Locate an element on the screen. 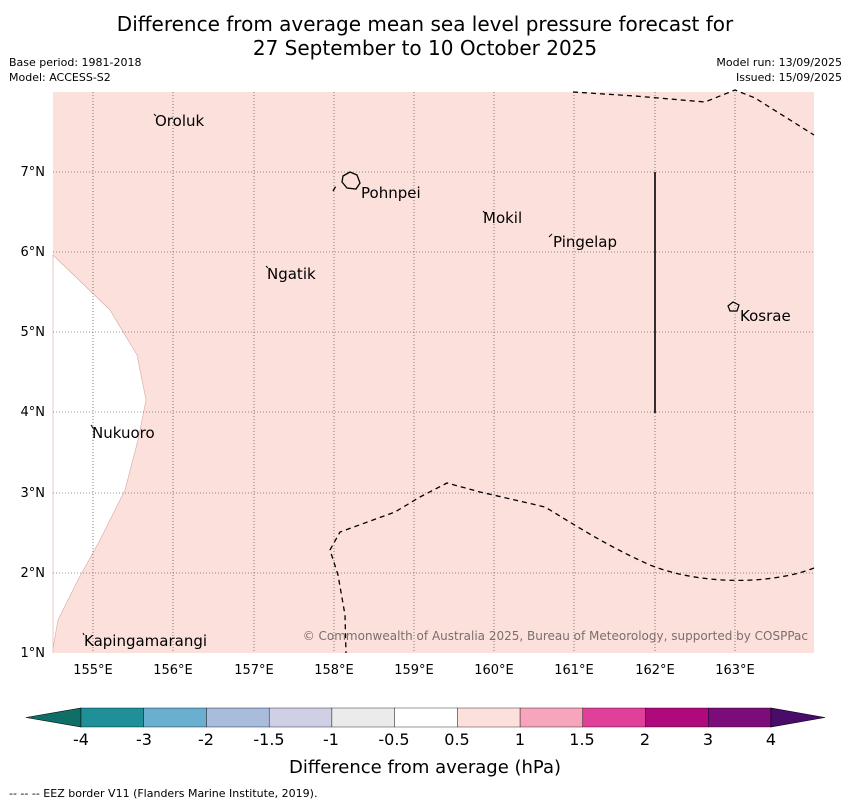 The height and width of the screenshot is (804, 850). colorbar-ticks: -4 -3 -2 -1.5 -1 -0.5 0.5 1 1.5 2 3 4 is located at coordinates (424, 739).